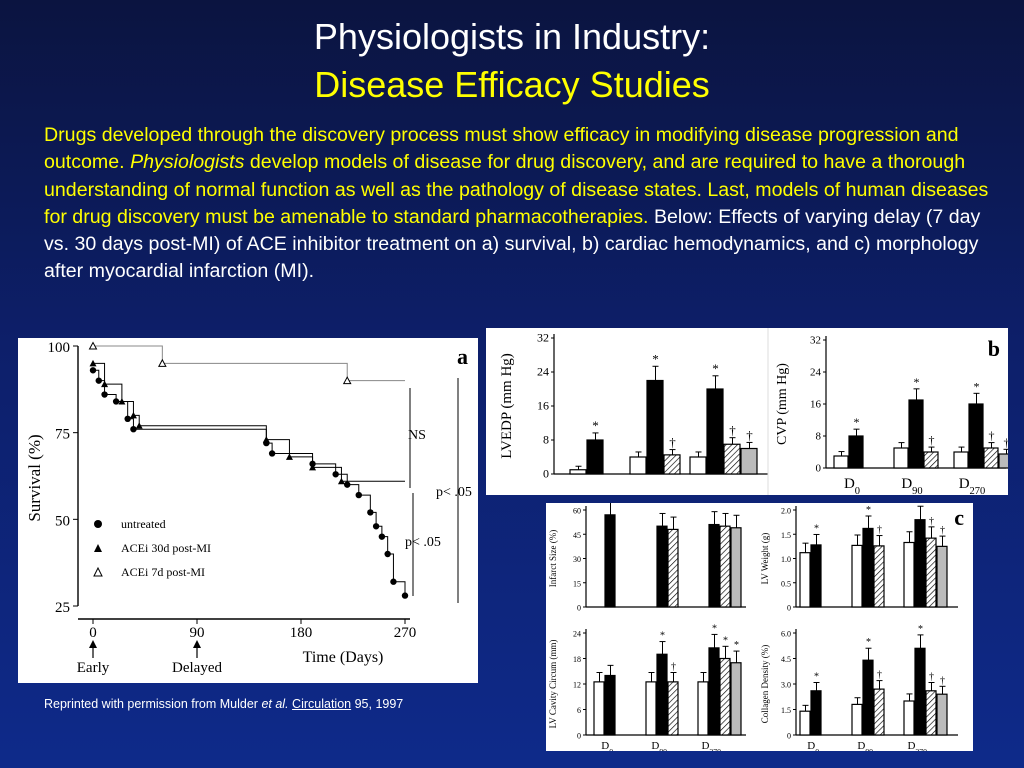 This screenshot has height=768, width=1024. What do you see at coordinates (786, 511) in the screenshot?
I see `bar-y-tick-label: 2.0` at bounding box center [786, 511].